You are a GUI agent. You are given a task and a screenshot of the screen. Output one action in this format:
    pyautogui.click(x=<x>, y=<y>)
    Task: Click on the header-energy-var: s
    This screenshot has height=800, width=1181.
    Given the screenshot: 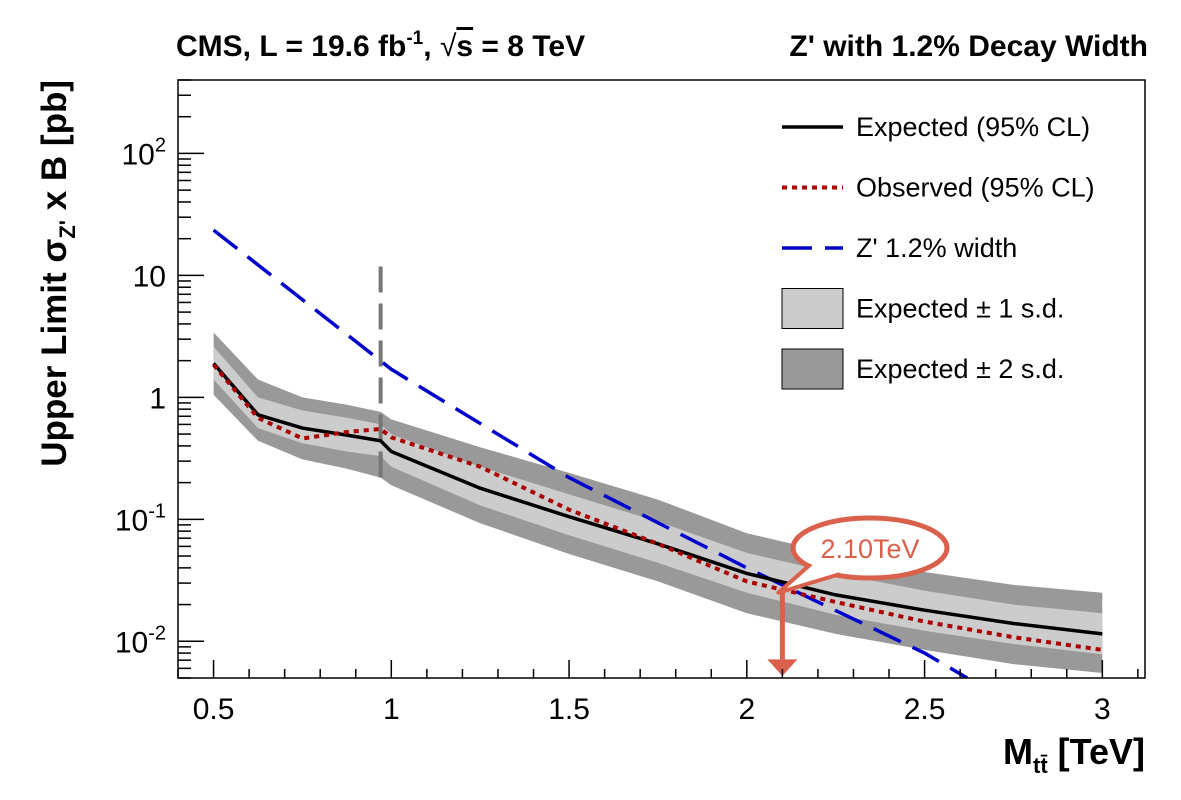 What is the action you would take?
    pyautogui.click(x=465, y=46)
    